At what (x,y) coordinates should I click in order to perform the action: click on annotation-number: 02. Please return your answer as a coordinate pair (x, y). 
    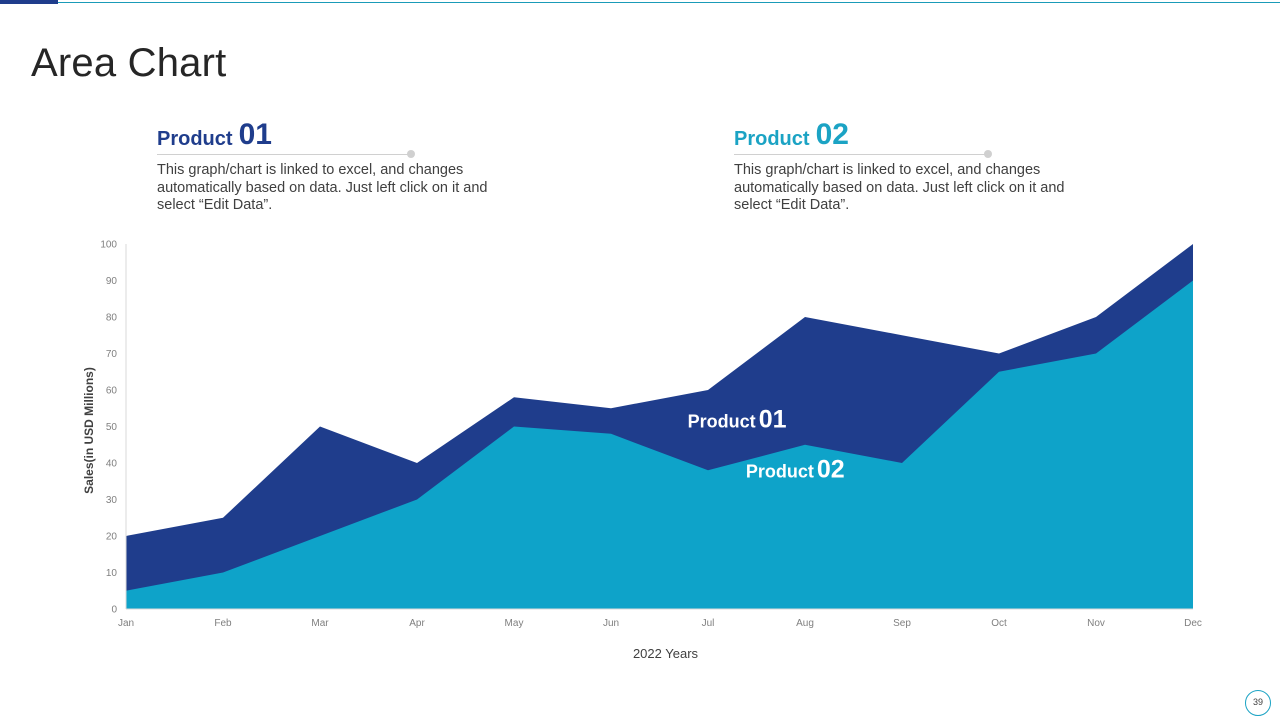
    Looking at the image, I should click on (831, 469).